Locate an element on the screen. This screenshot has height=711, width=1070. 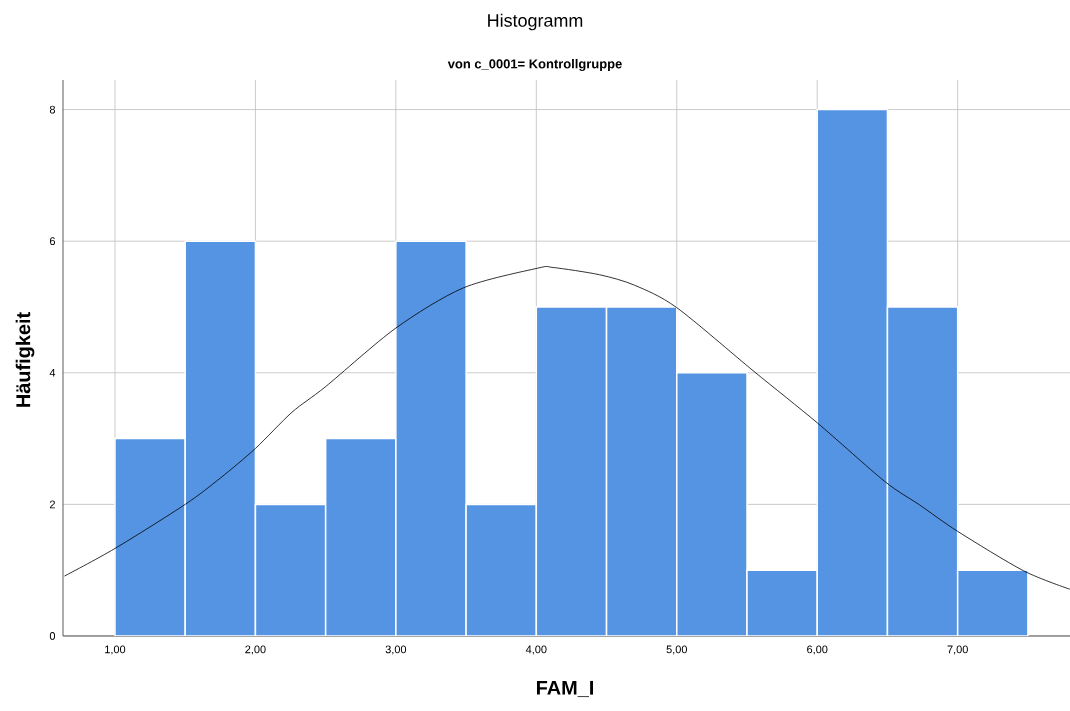
y-tick-label: 0 is located at coordinates (52, 636).